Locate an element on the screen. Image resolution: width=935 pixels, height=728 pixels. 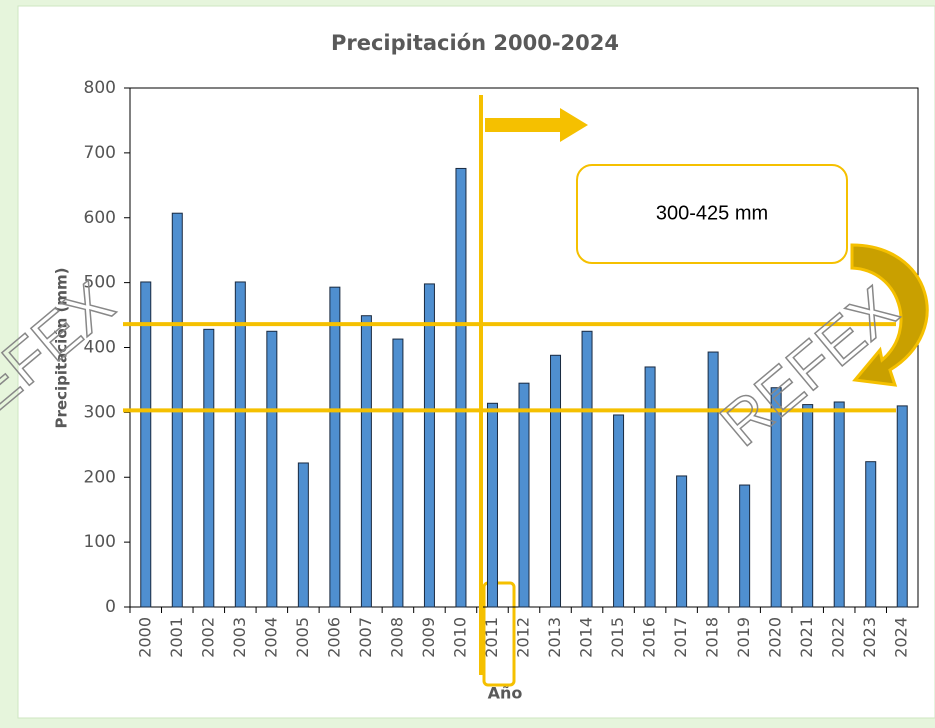
x-tick-label: 2022 is located at coordinates (838, 637).